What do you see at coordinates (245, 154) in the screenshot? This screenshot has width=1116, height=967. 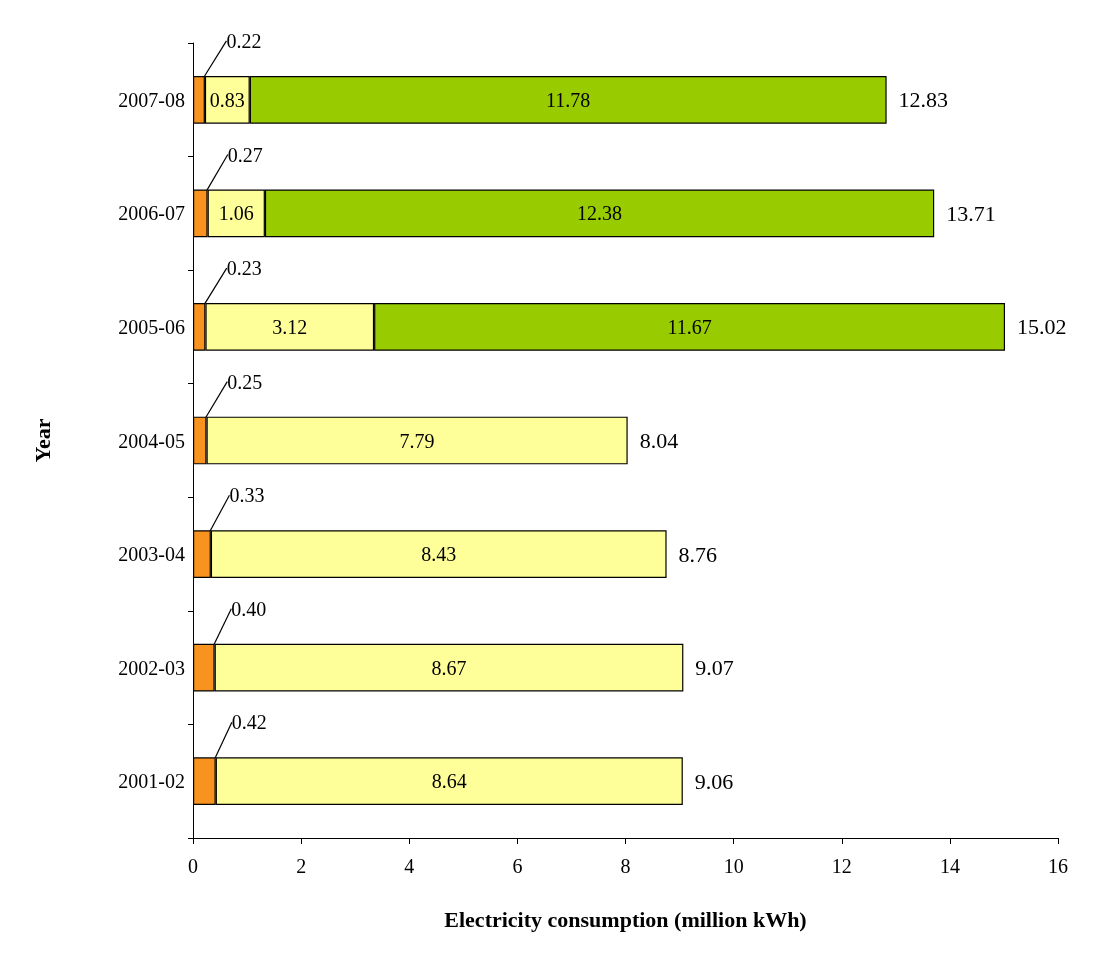 I see `data-label: 0.27` at bounding box center [245, 154].